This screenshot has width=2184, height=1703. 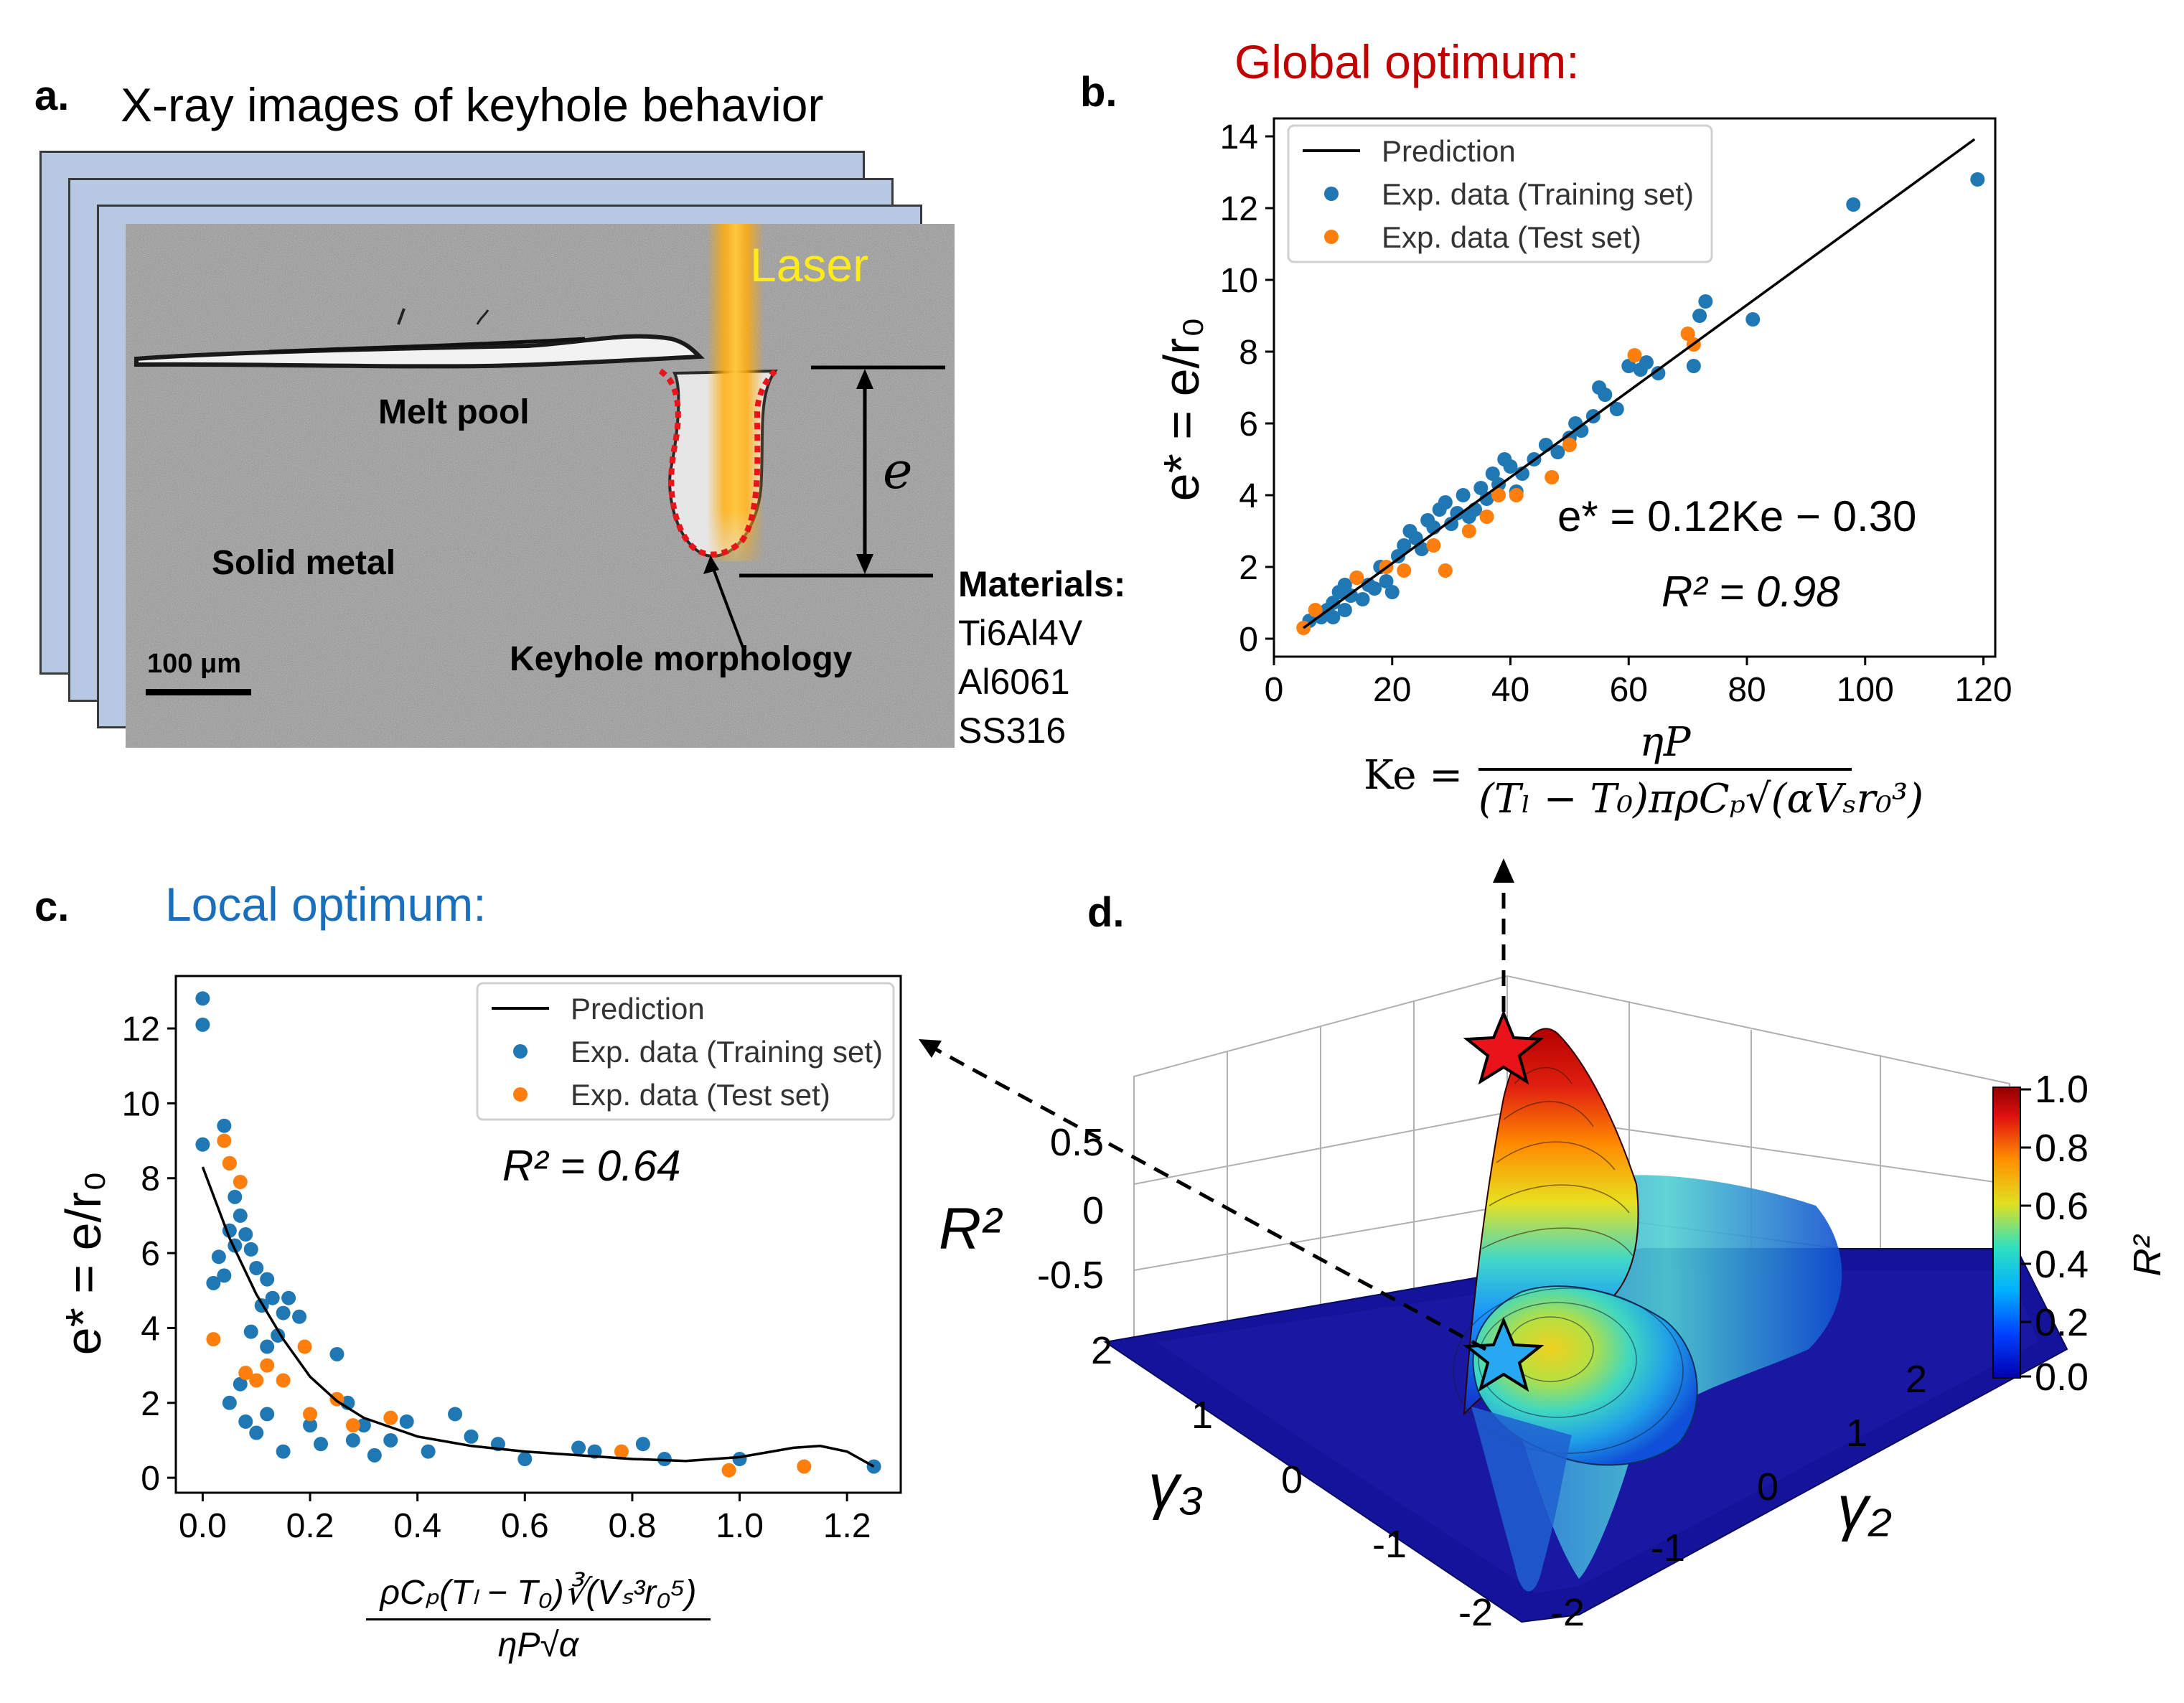 What do you see at coordinates (1856, 1433) in the screenshot?
I see `d-gamma2-tick: 1` at bounding box center [1856, 1433].